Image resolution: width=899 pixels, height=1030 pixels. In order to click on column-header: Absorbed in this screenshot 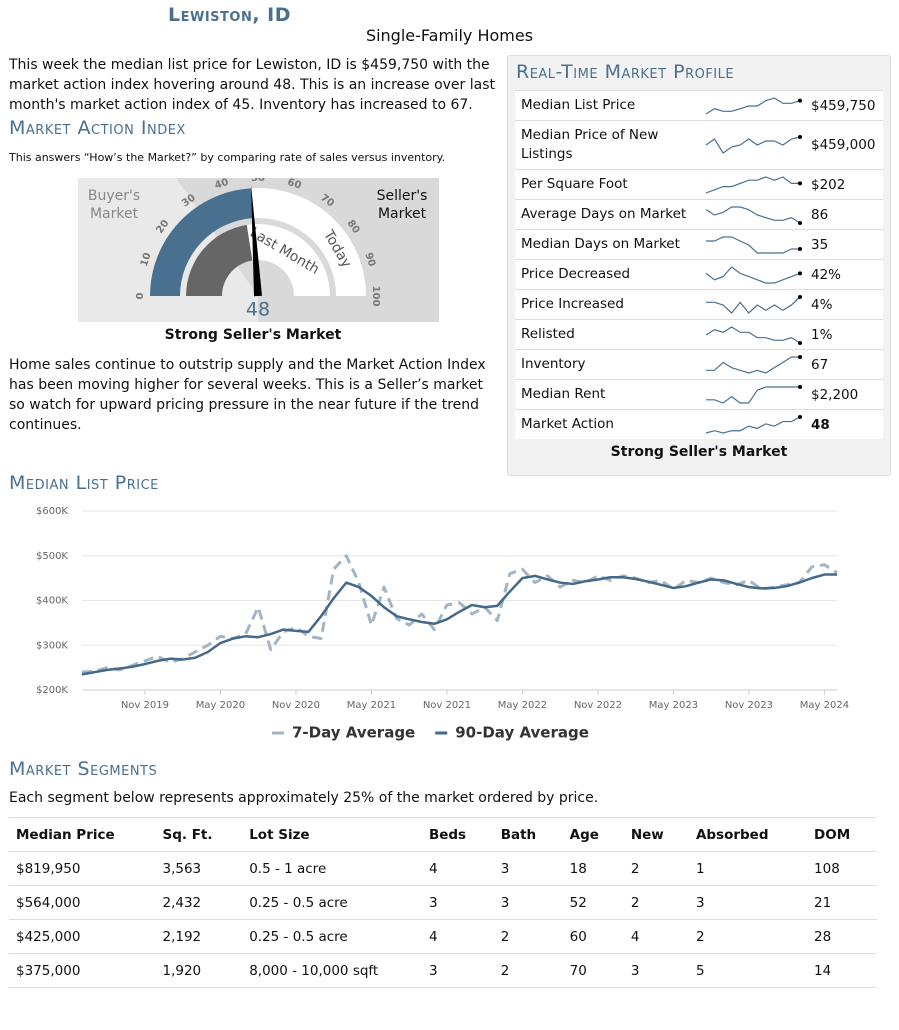, I will do `click(748, 834)`.